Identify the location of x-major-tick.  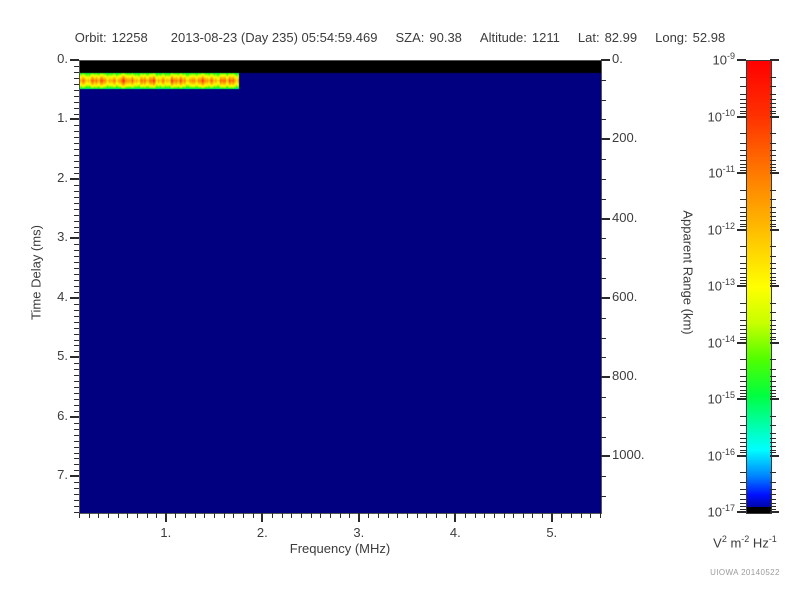
(551, 517).